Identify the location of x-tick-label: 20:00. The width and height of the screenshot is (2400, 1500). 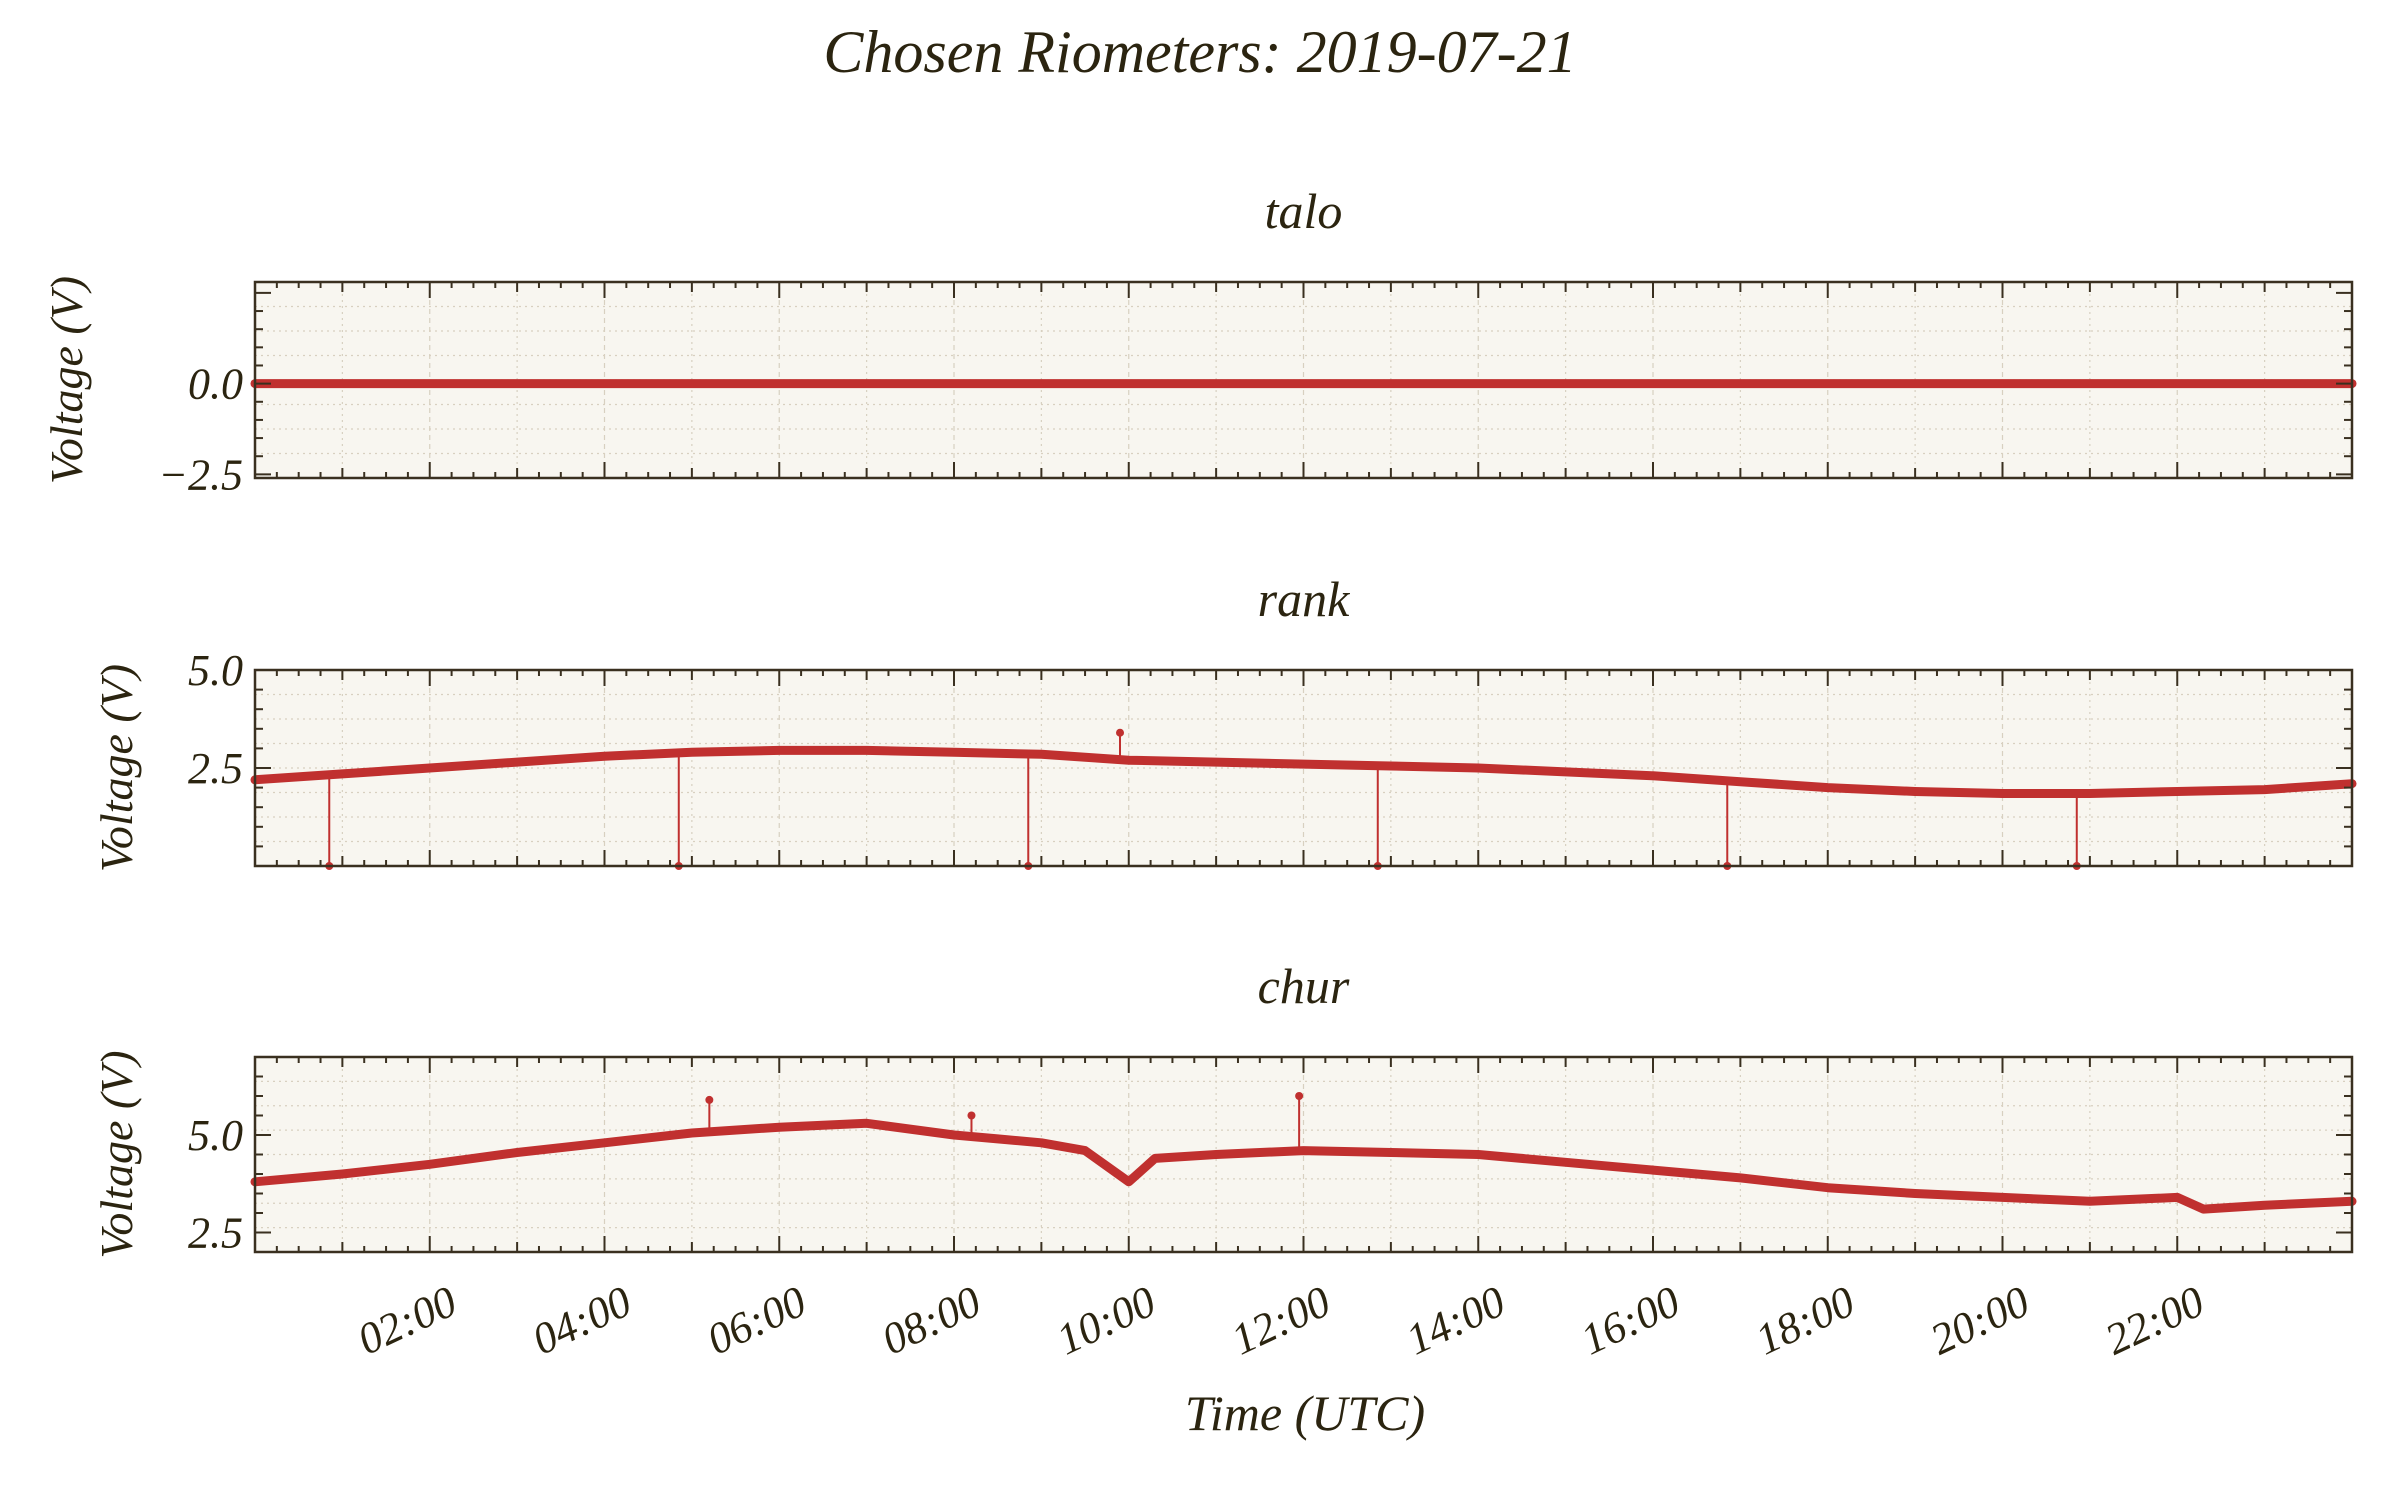
(1980, 1321).